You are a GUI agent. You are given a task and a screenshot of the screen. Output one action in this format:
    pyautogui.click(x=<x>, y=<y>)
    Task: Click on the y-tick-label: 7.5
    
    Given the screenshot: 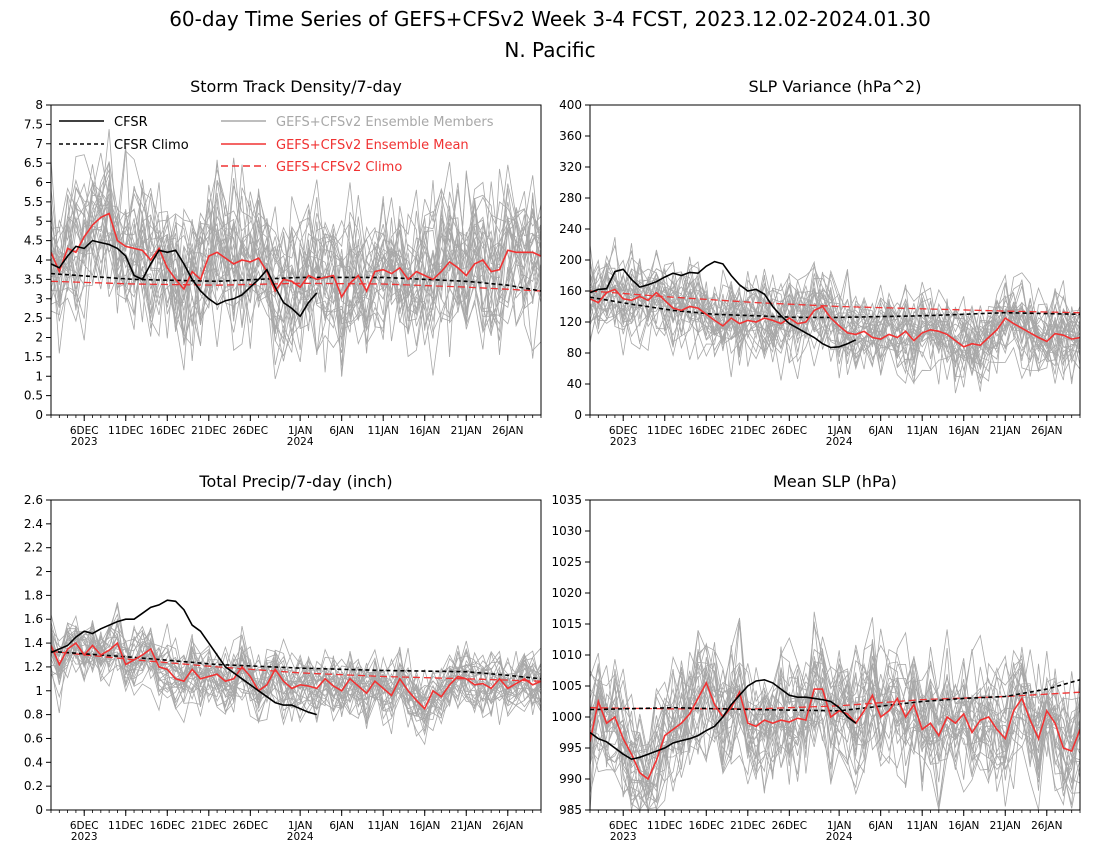 What is the action you would take?
    pyautogui.click(x=33, y=124)
    